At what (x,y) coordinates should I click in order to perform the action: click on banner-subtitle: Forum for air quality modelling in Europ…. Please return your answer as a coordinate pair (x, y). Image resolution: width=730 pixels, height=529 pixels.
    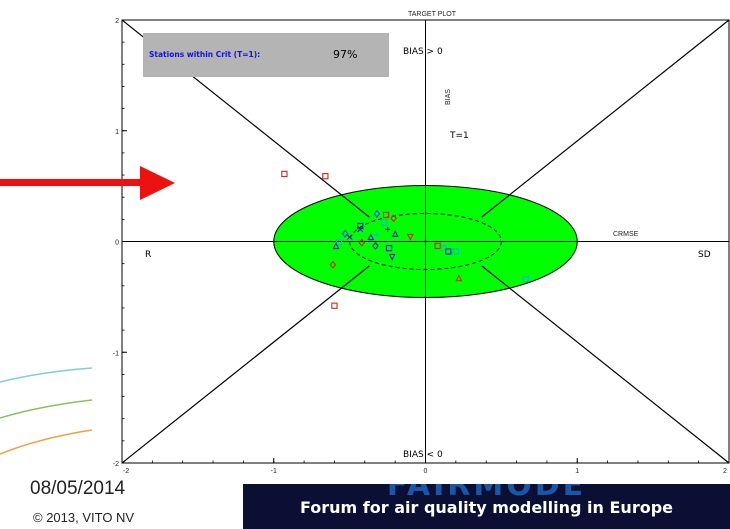
    Looking at the image, I should click on (486, 507).